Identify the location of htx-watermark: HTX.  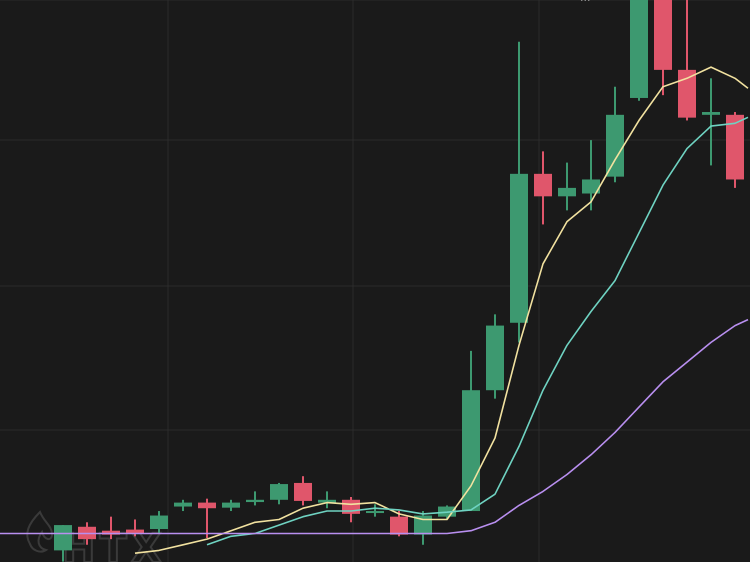
(94, 536).